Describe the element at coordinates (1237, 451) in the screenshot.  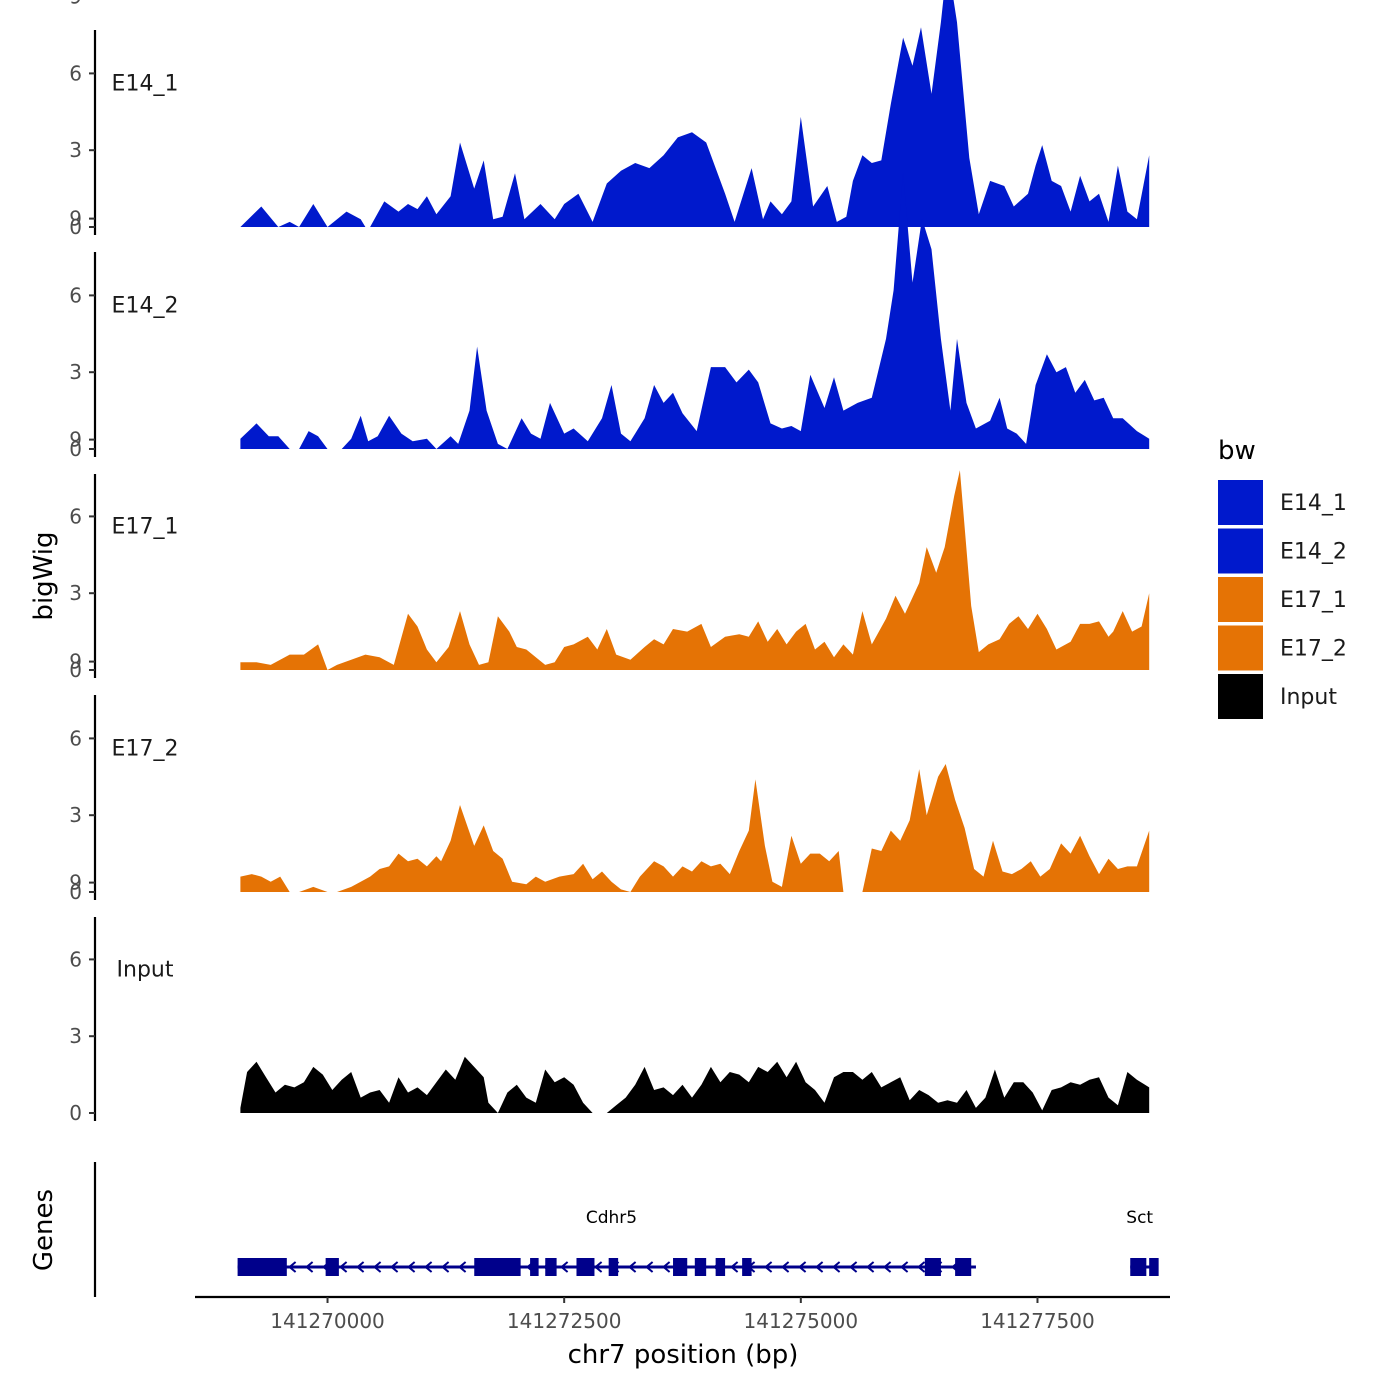
I see `legend-title: bw` at that location.